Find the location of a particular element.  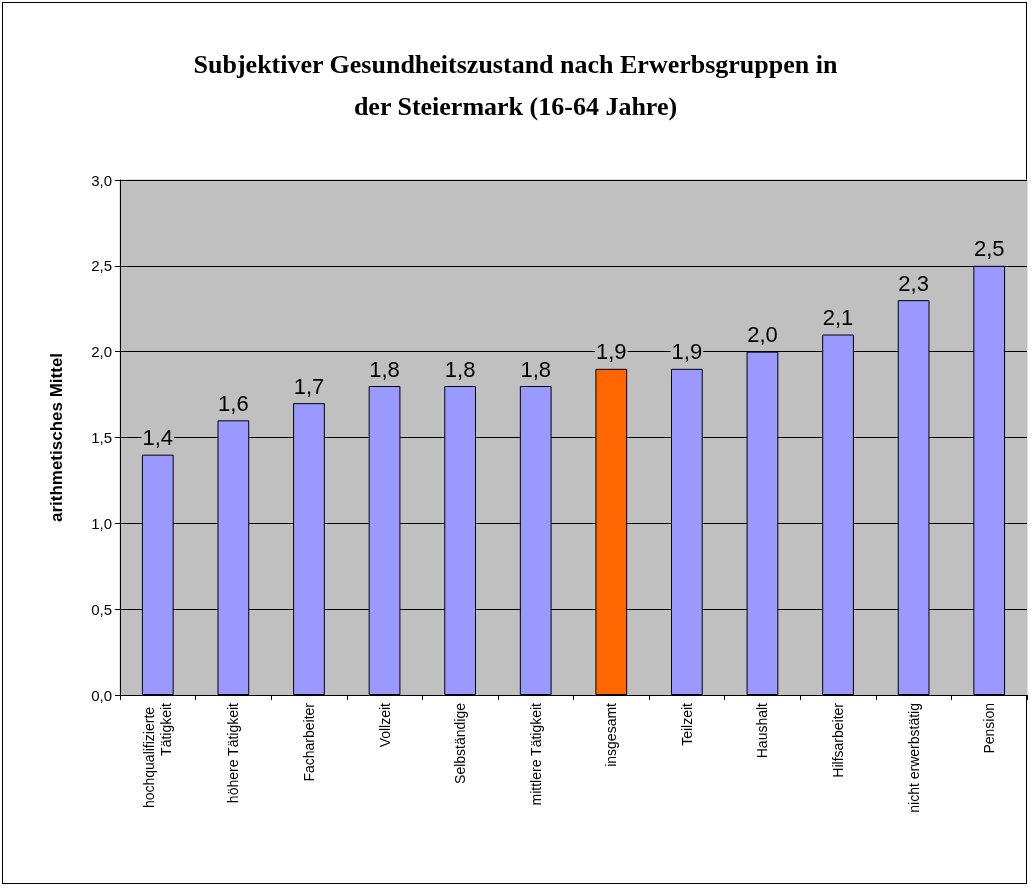

data-label: 2,0 is located at coordinates (762, 335).